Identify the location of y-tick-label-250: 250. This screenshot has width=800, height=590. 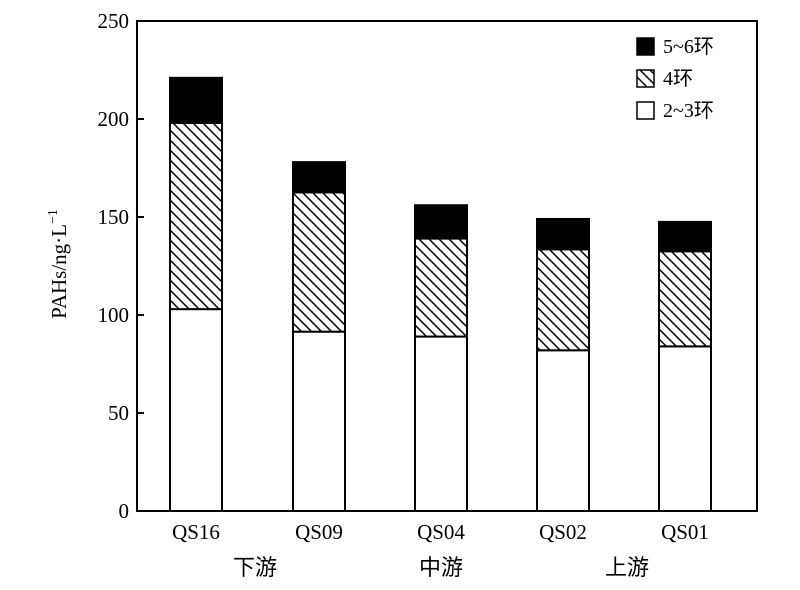
(114, 21).